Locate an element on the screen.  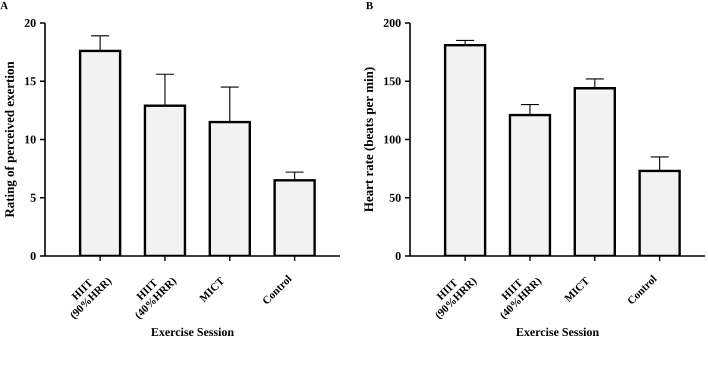
y-tick-label: 10 is located at coordinates (30, 139).